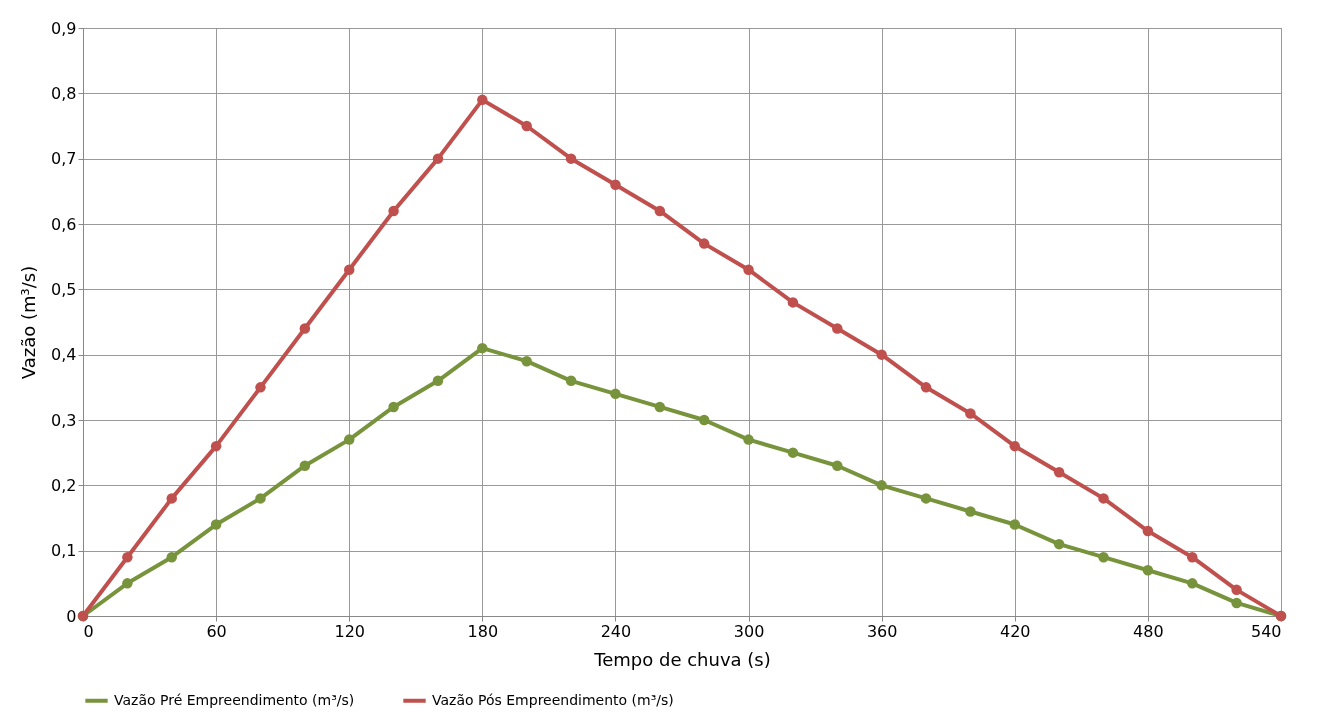 This screenshot has width=1327, height=724. What do you see at coordinates (882, 631) in the screenshot?
I see `x-tick-label: 360` at bounding box center [882, 631].